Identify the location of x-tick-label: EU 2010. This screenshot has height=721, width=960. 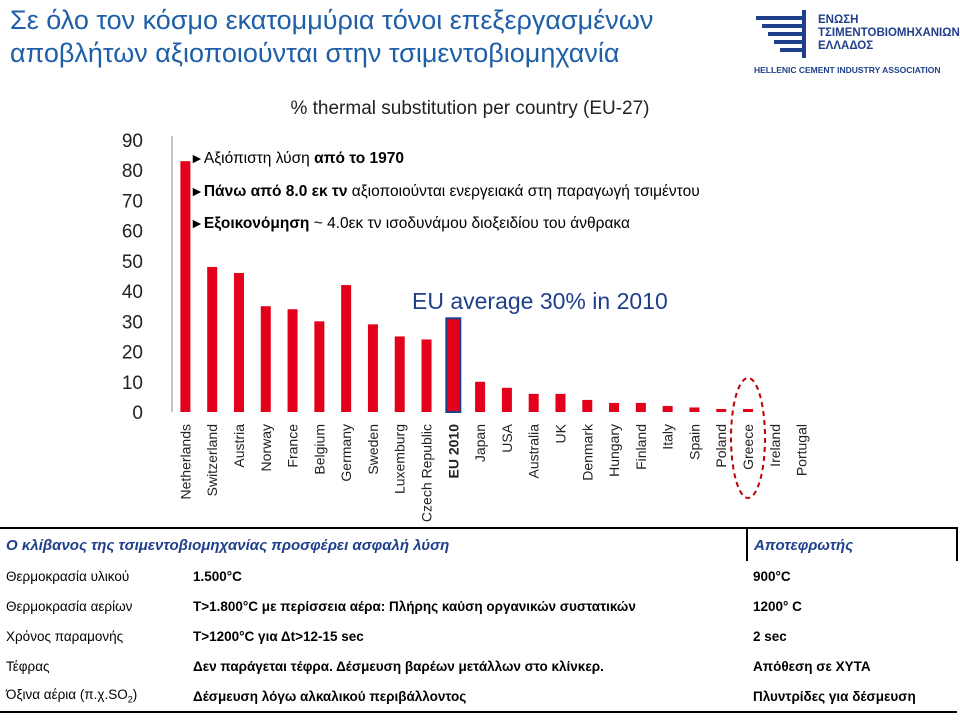
(453, 451).